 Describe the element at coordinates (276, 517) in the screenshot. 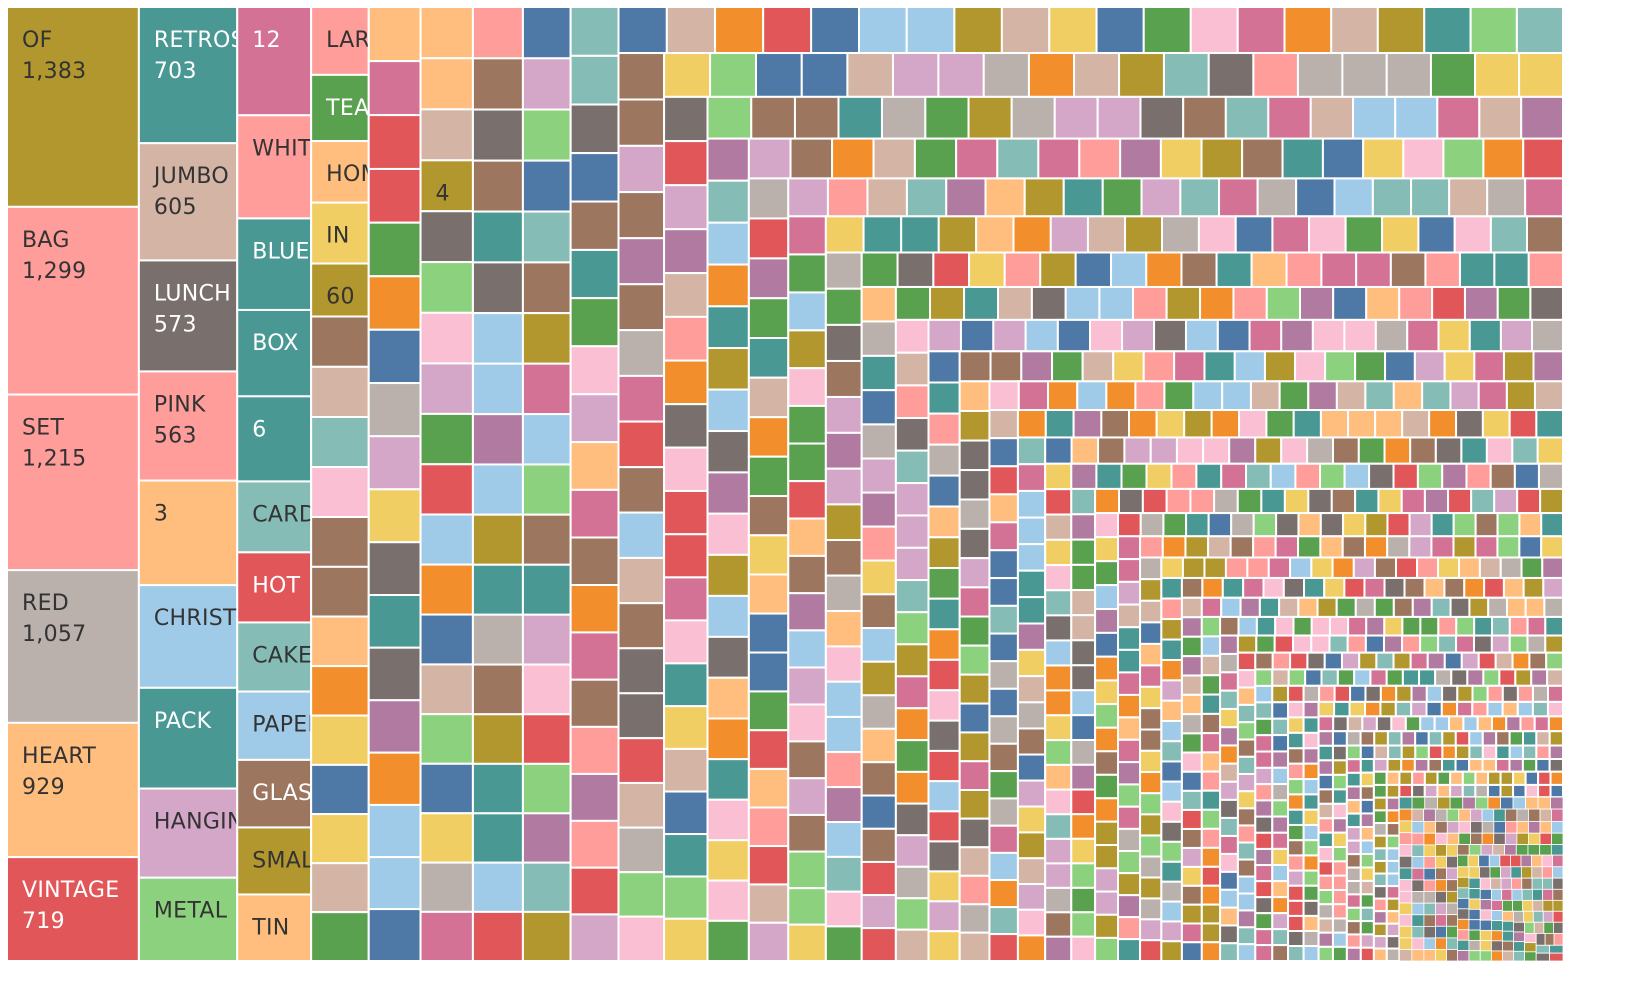

I see `tile-card: CARD` at that location.